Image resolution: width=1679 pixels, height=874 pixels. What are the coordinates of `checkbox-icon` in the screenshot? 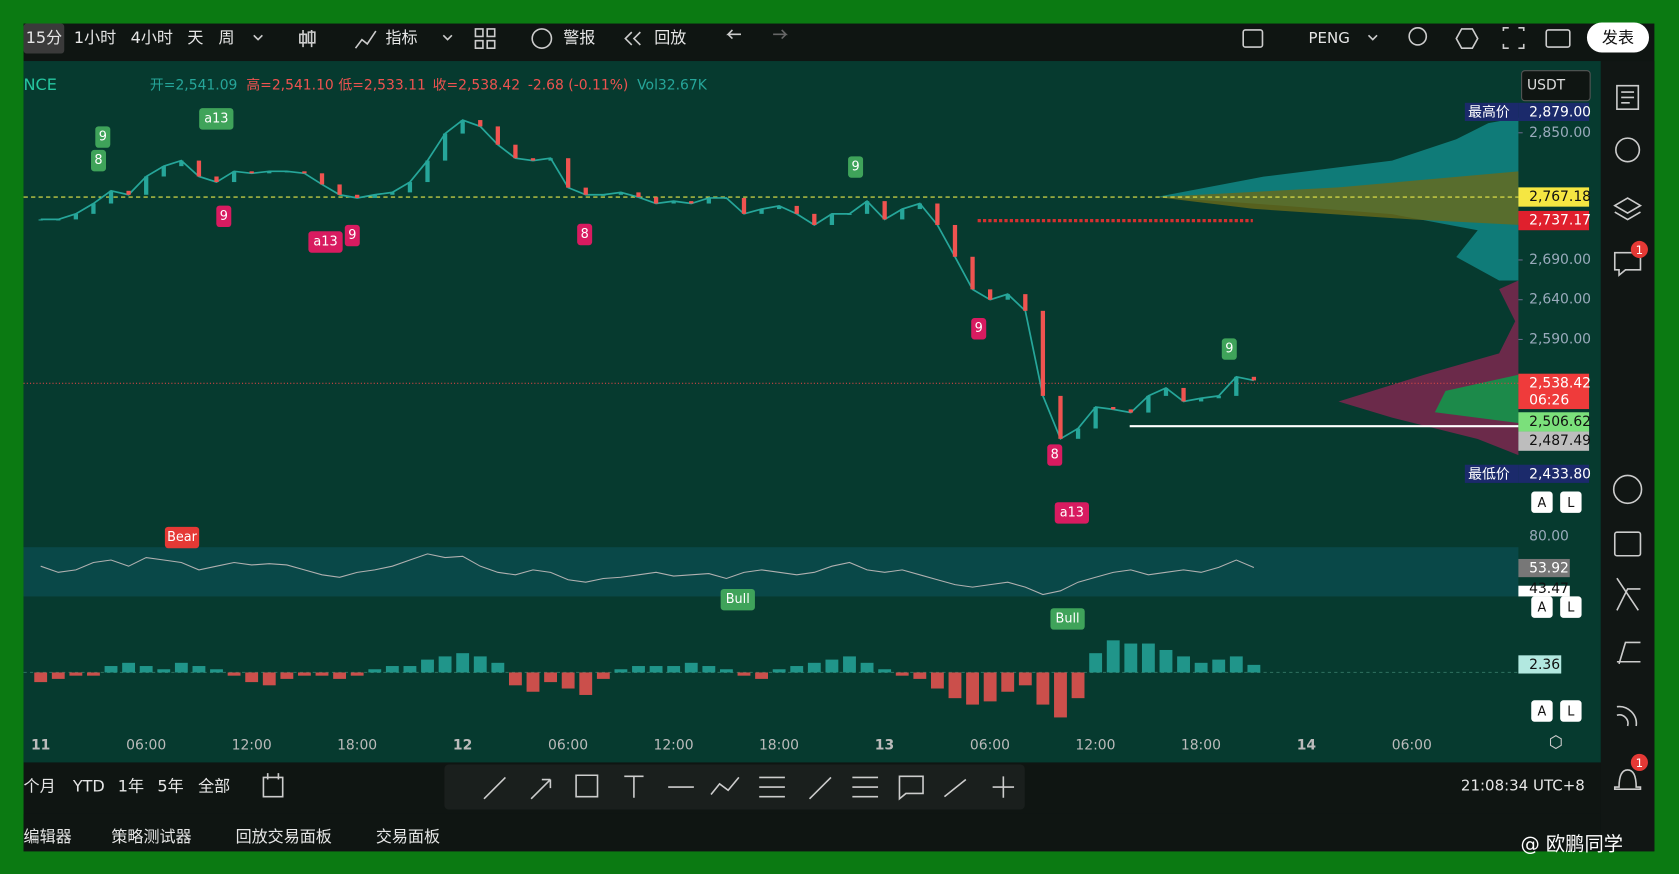 It's located at (1253, 38).